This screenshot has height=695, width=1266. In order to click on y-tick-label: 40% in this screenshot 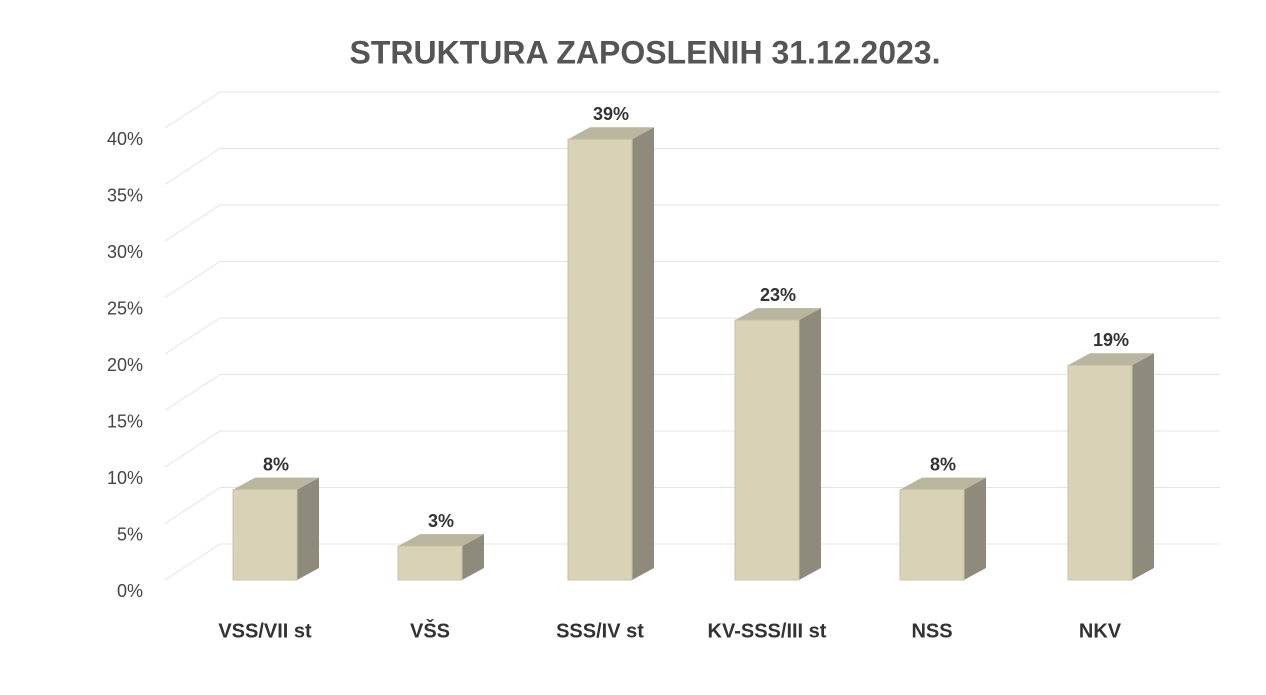, I will do `click(125, 139)`.